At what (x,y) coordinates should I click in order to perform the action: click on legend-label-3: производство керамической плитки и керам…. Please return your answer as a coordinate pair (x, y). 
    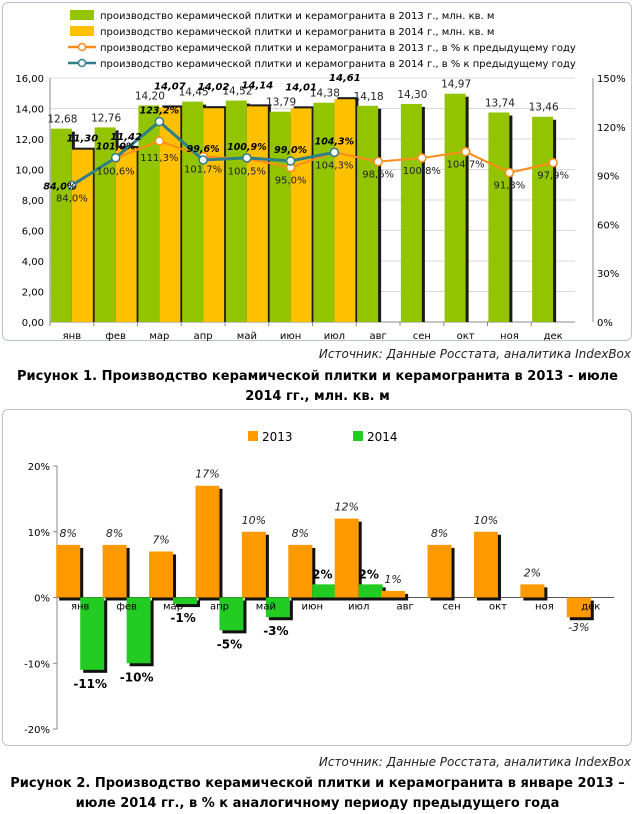
    Looking at the image, I should click on (338, 64).